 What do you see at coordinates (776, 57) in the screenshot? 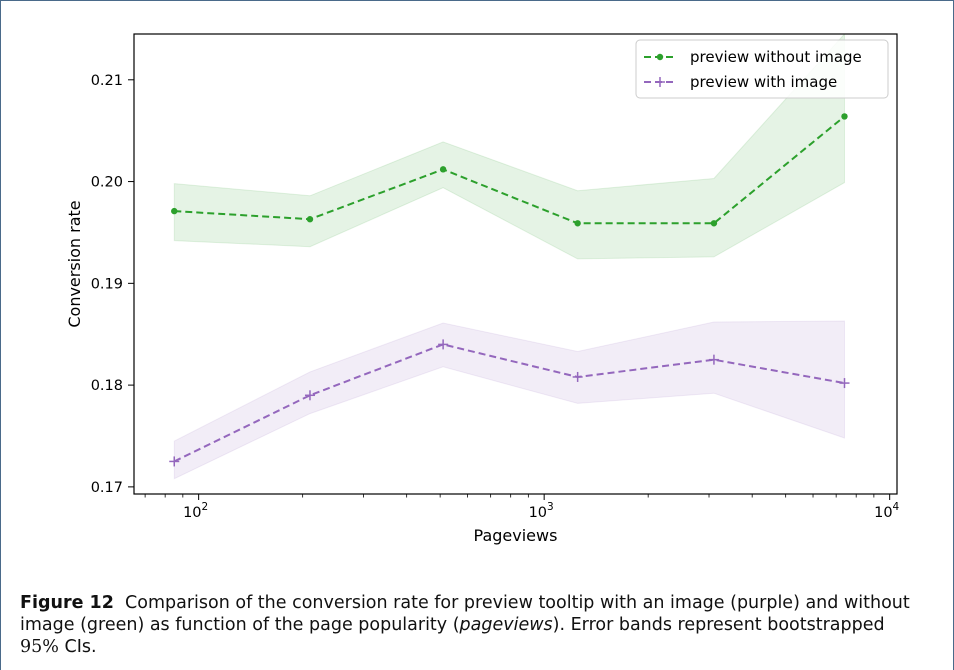
I see `legend-label: preview without image` at bounding box center [776, 57].